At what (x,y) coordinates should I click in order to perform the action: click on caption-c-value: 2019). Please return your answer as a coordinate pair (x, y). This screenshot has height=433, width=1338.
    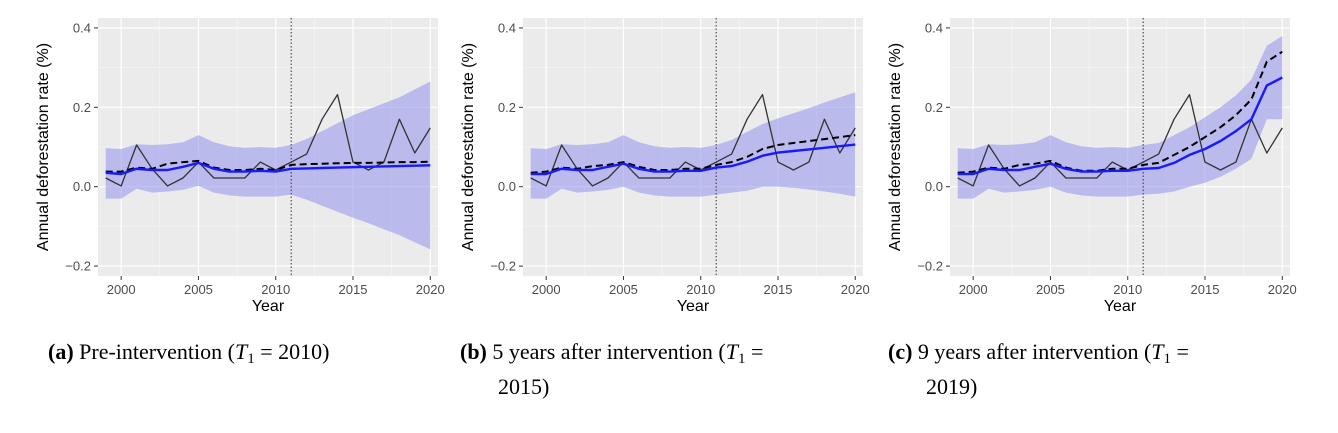
    Looking at the image, I should click on (952, 386).